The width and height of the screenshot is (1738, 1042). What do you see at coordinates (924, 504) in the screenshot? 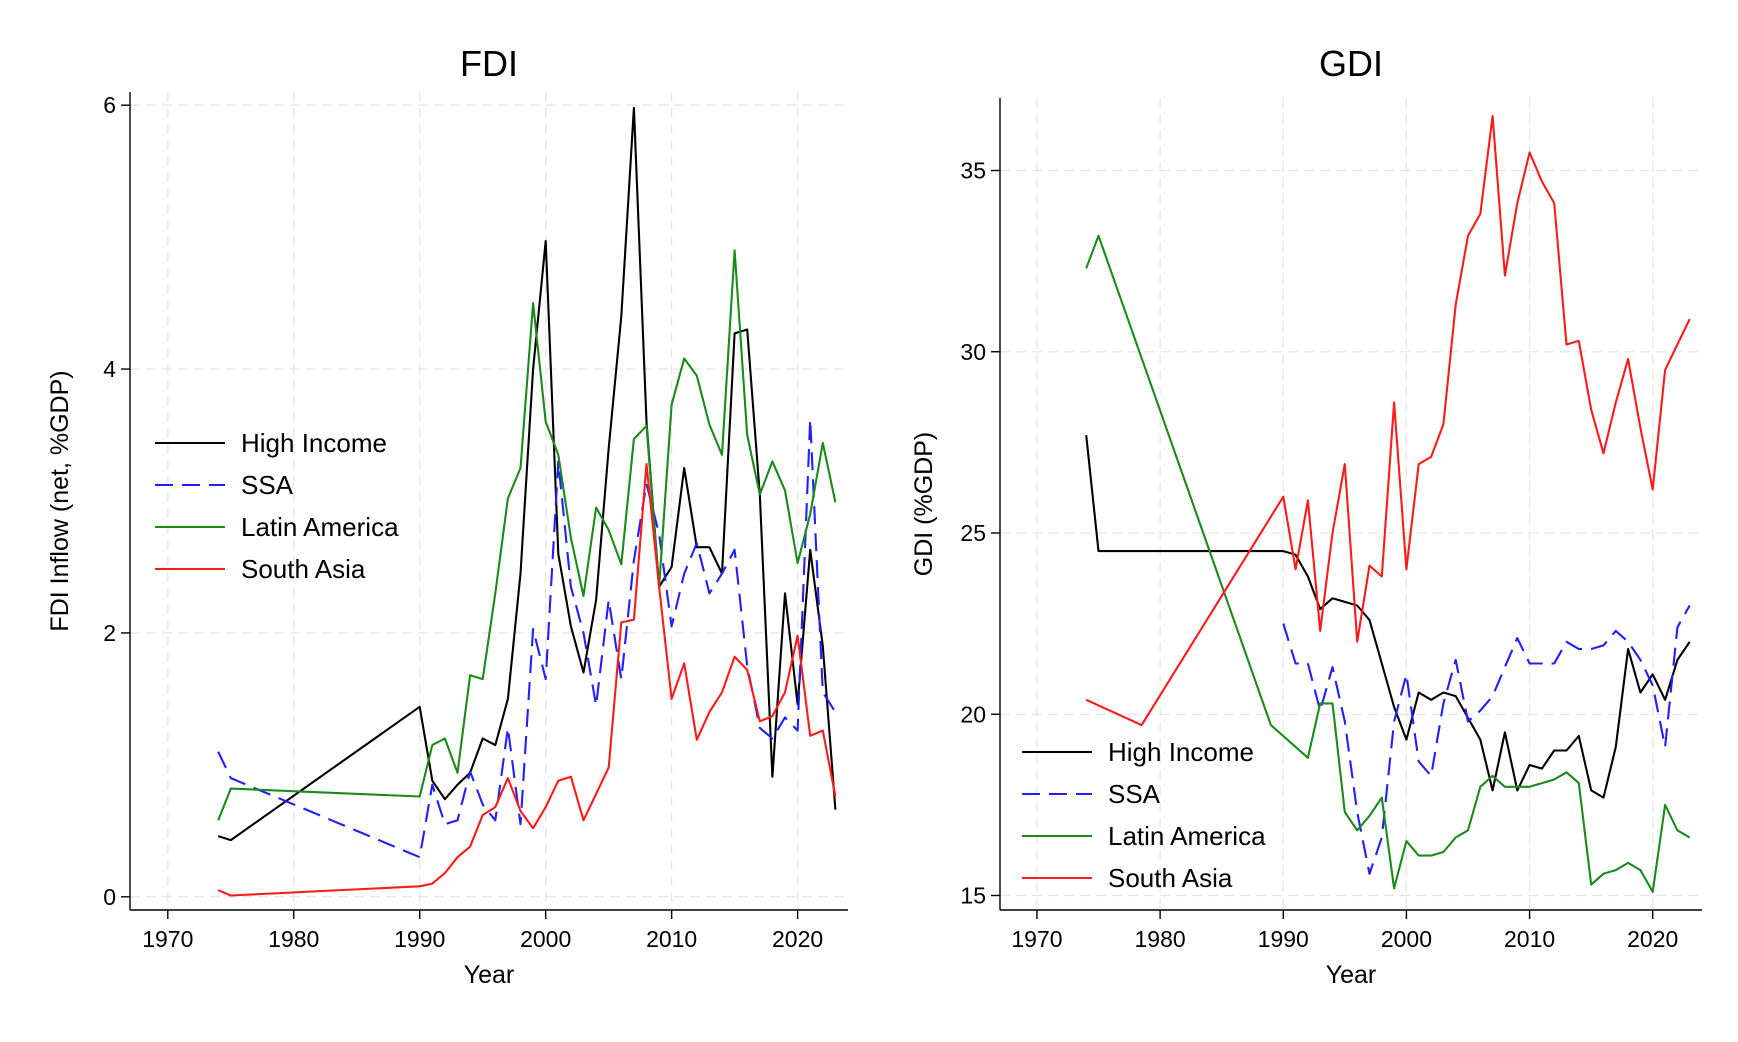
I see `gdi-y-axis-label: GDI (%GDP)` at bounding box center [924, 504].